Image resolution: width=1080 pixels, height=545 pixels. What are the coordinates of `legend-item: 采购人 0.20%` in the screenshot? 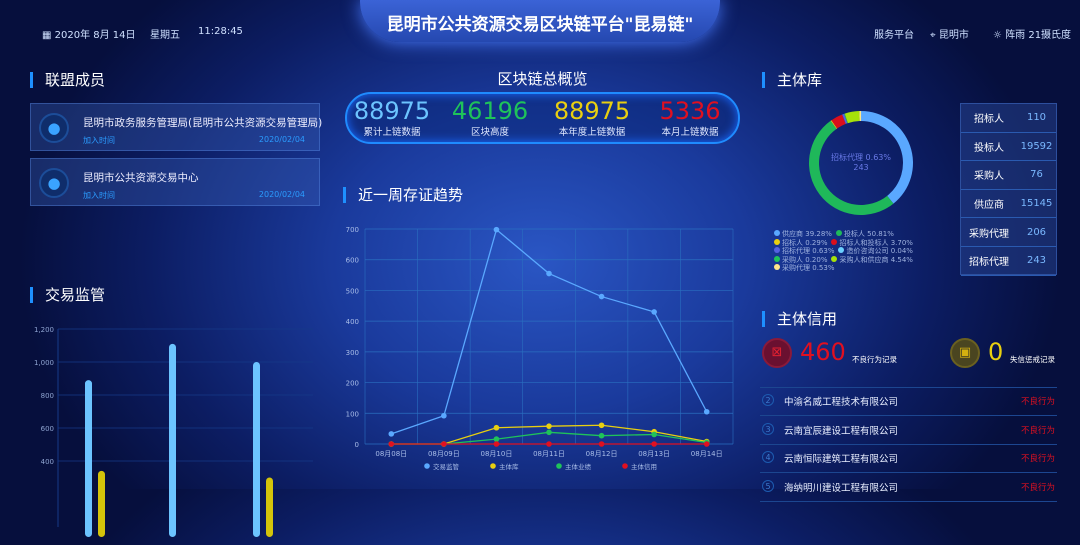 It's located at (800, 260).